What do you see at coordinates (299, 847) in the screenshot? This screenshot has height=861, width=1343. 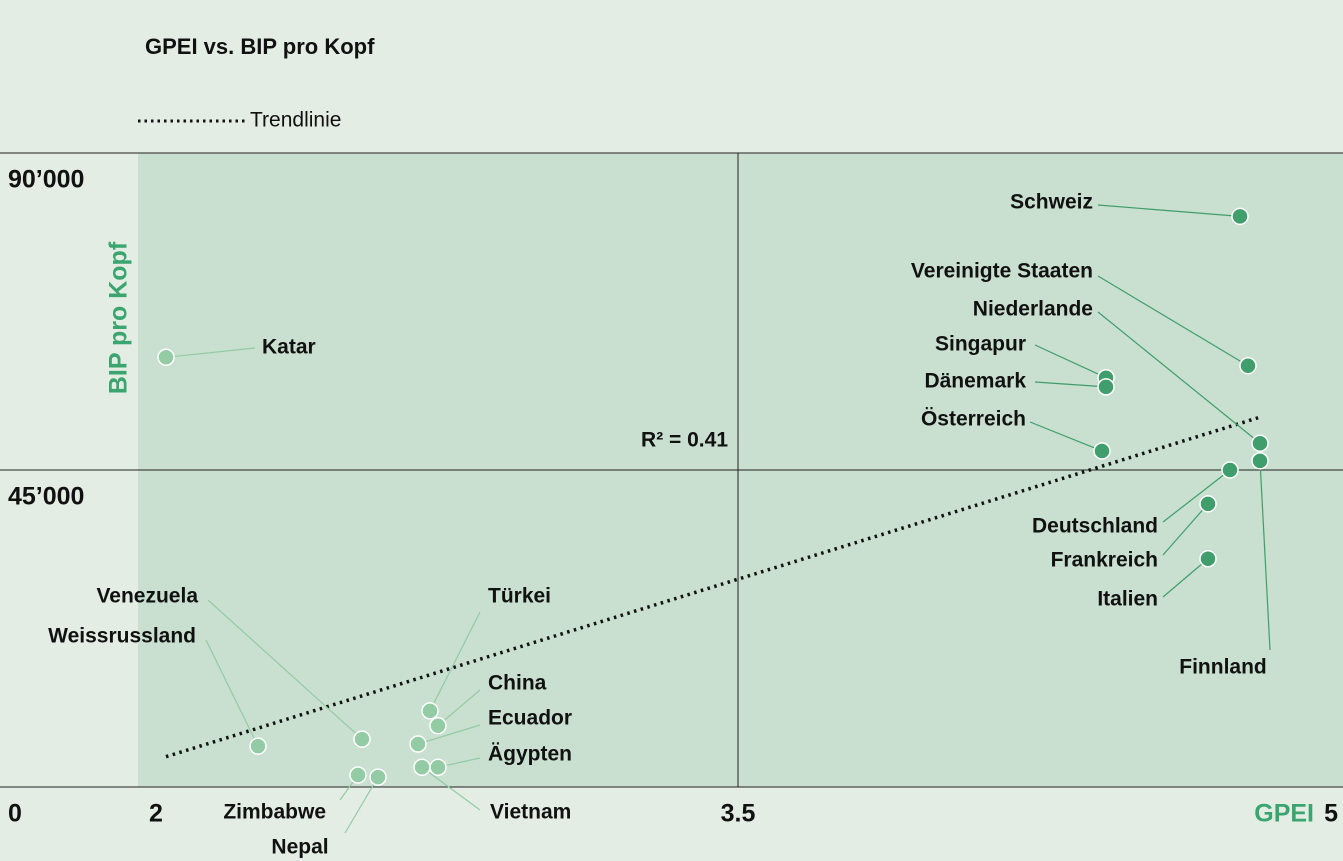 I see `point-label: Nepal` at bounding box center [299, 847].